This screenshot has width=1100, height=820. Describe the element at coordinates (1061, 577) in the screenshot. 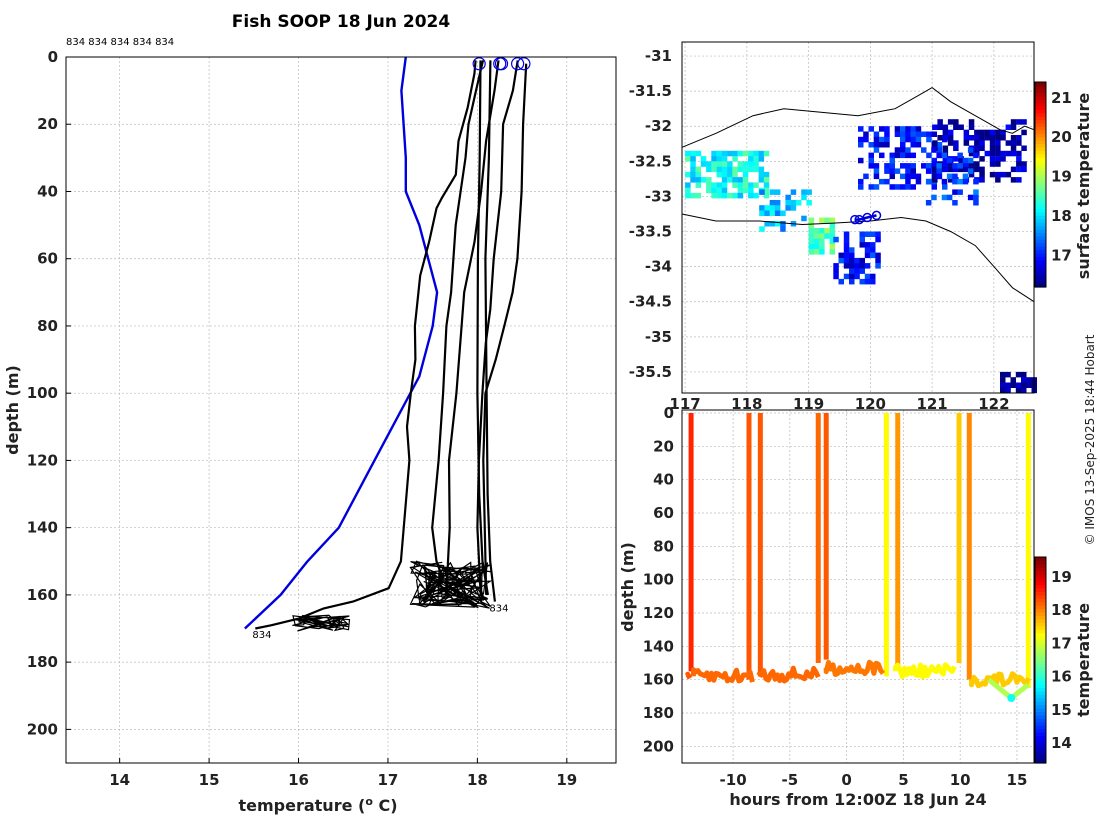

I see `time-colorbar-tick-label: 19` at that location.